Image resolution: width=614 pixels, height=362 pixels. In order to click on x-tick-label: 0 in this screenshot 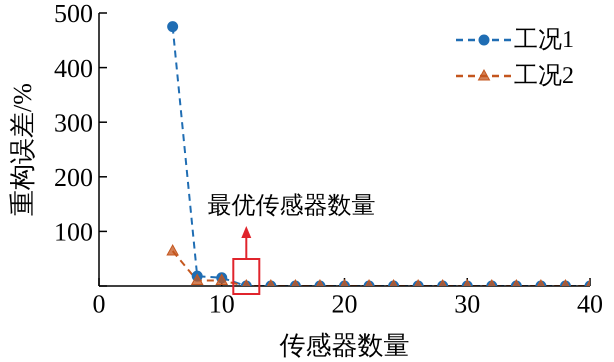, I will do `click(99, 303)`.